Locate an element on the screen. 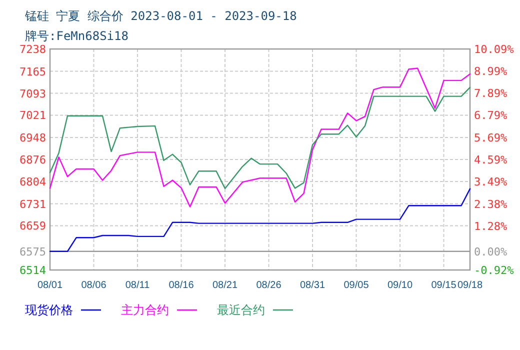 The height and width of the screenshot is (350, 520). y-tick-label: 6948 is located at coordinates (33, 138).